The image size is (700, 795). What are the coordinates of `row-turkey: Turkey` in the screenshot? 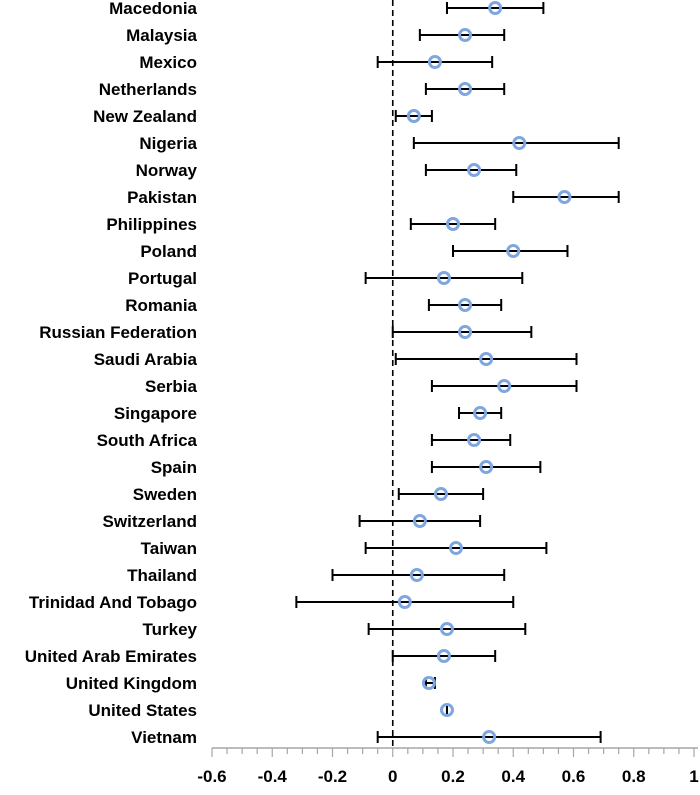 It's located at (335, 629).